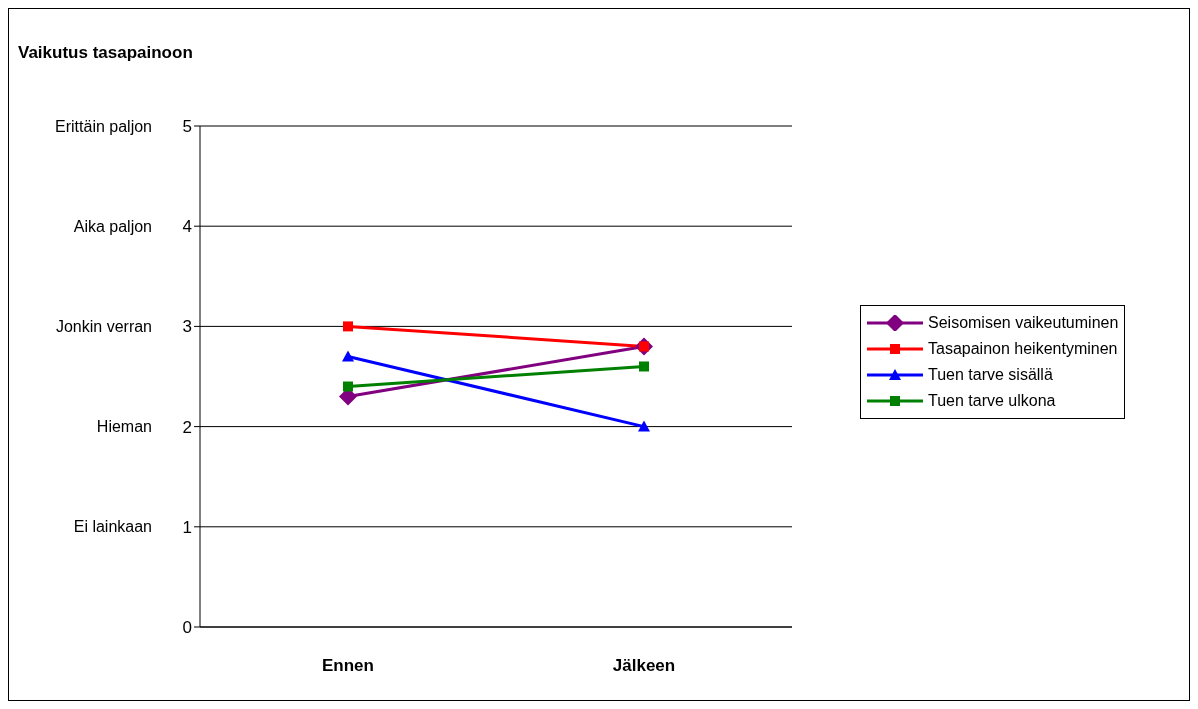 Image resolution: width=1198 pixels, height=709 pixels. I want to click on y-tick-label: 5, so click(187, 127).